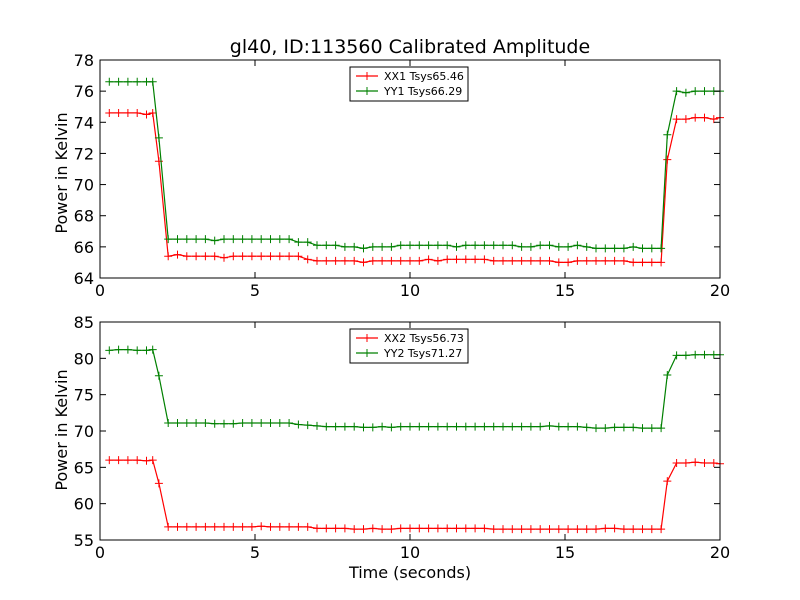 The height and width of the screenshot is (600, 800). What do you see at coordinates (422, 91) in the screenshot?
I see `legend-label: YY1 Tsys66.29` at bounding box center [422, 91].